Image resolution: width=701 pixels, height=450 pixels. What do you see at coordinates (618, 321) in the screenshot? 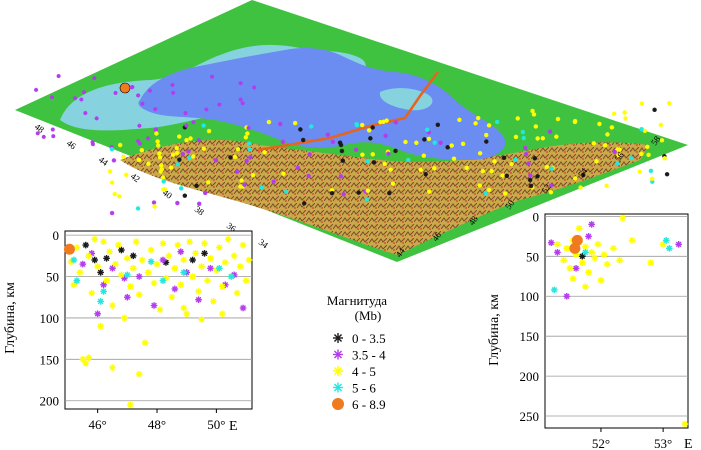
I see `right-data-points` at bounding box center [618, 321].